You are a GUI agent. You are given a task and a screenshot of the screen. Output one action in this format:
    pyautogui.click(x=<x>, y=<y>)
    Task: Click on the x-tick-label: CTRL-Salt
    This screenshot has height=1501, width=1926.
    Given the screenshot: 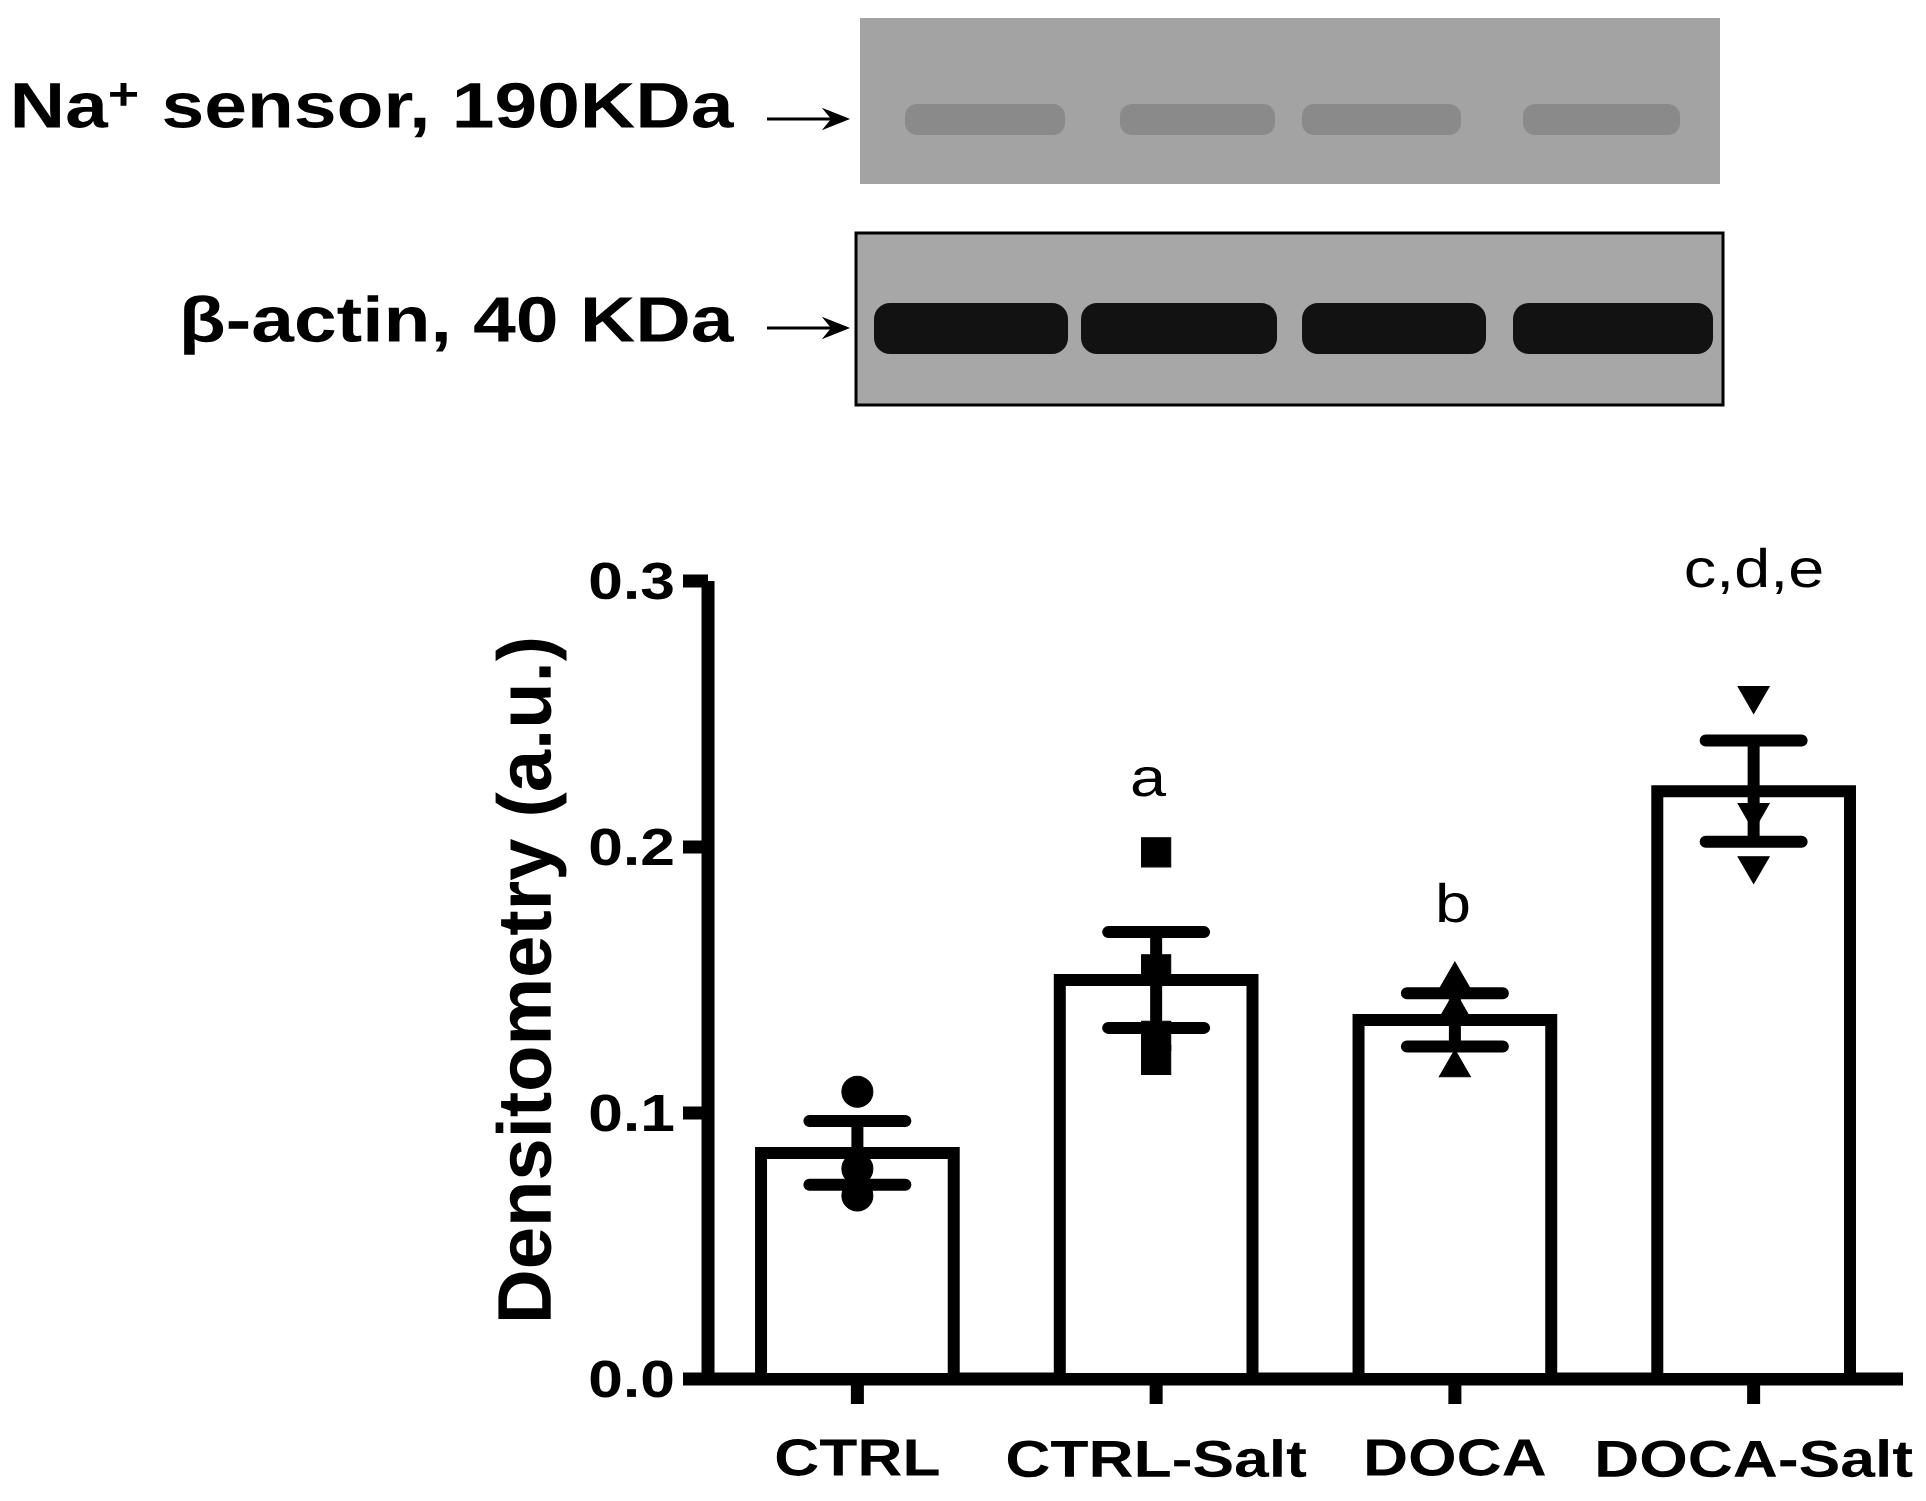 What is the action you would take?
    pyautogui.click(x=1157, y=1458)
    